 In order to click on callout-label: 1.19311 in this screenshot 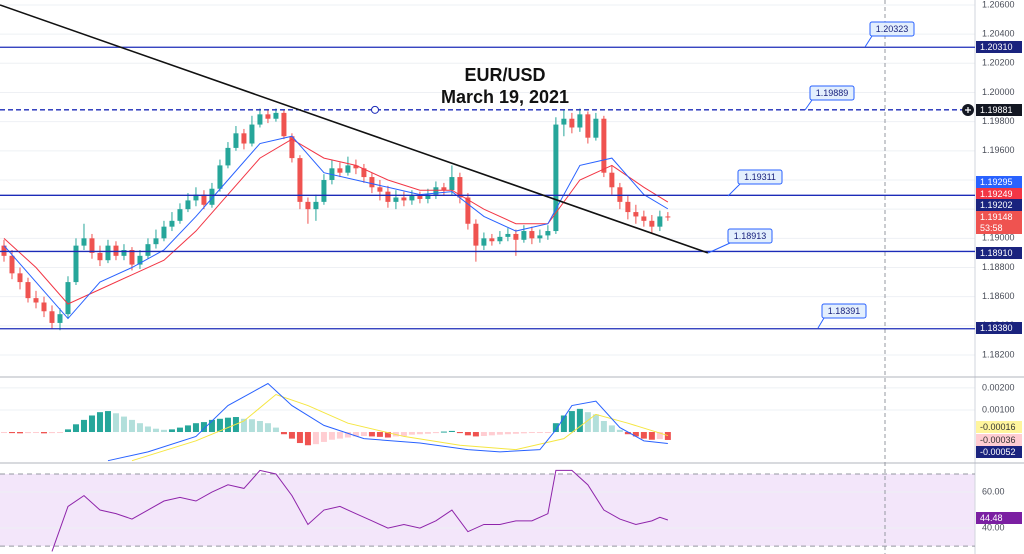, I will do `click(760, 177)`.